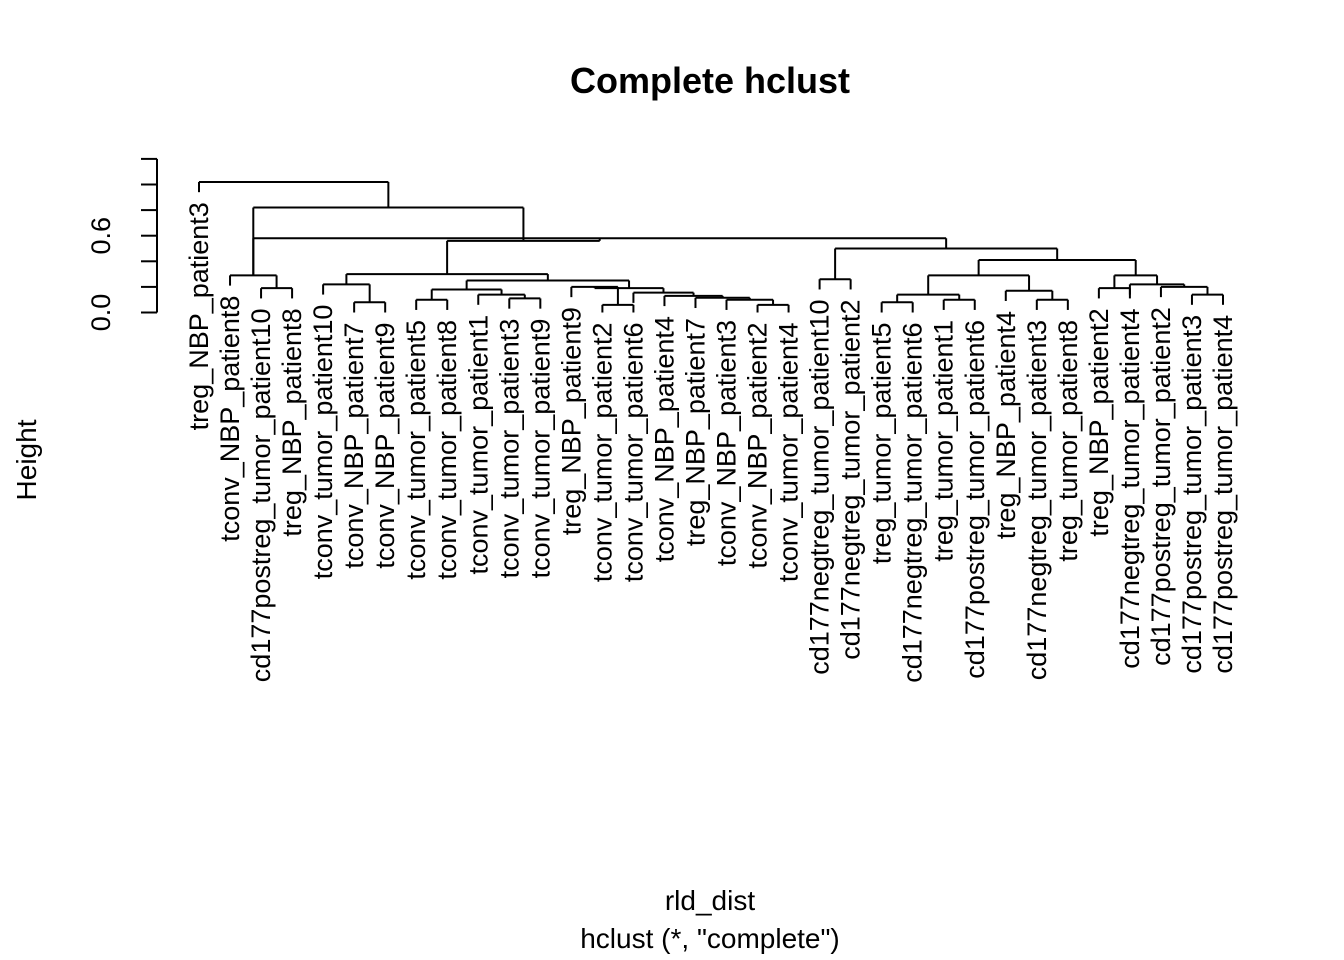  I want to click on leaf-label: cd177postreg_tumor_patient3, so click(1192, 494).